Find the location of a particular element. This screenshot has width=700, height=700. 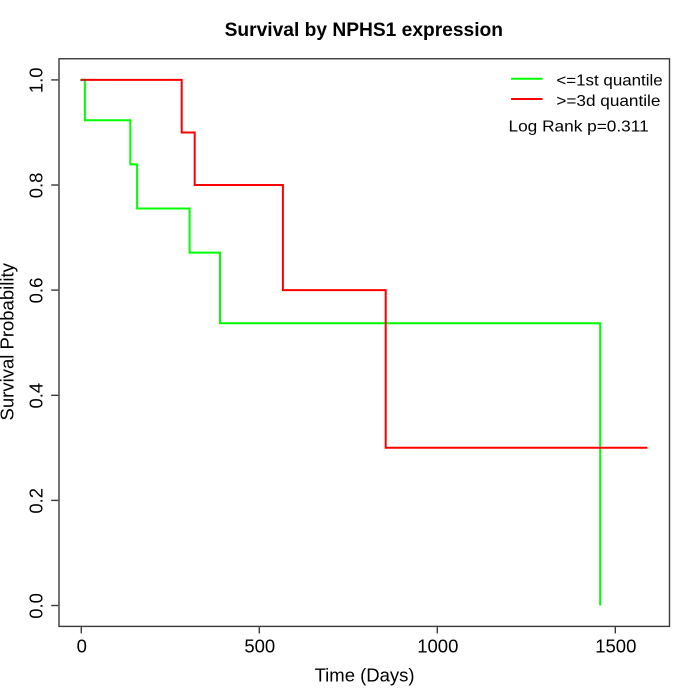

svg-text: 500 is located at coordinates (259, 646).